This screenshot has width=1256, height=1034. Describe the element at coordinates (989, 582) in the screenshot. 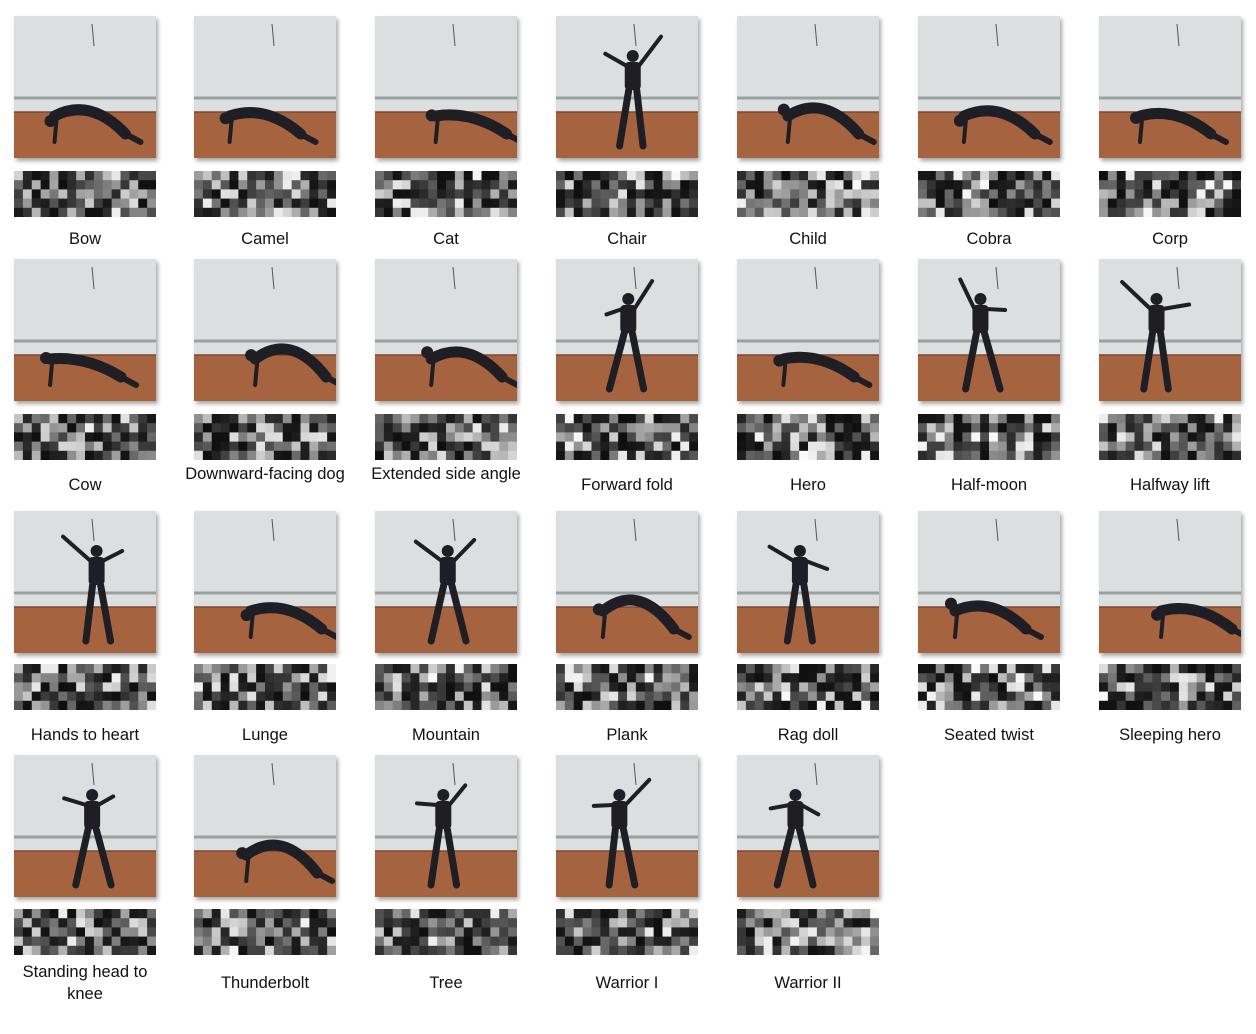

I see `pose-photo-seated-twist` at that location.